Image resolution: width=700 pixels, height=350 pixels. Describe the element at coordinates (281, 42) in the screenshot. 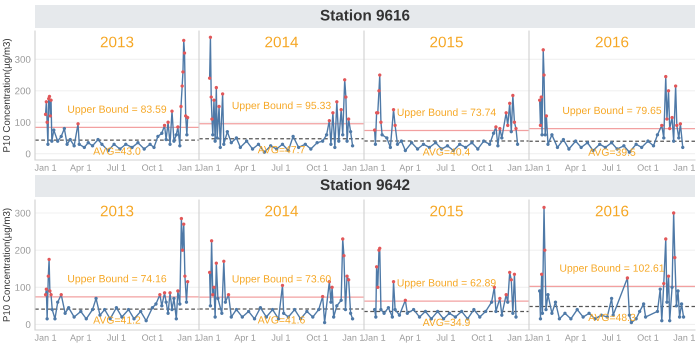

I see `chart-subtitle: 2014` at that location.